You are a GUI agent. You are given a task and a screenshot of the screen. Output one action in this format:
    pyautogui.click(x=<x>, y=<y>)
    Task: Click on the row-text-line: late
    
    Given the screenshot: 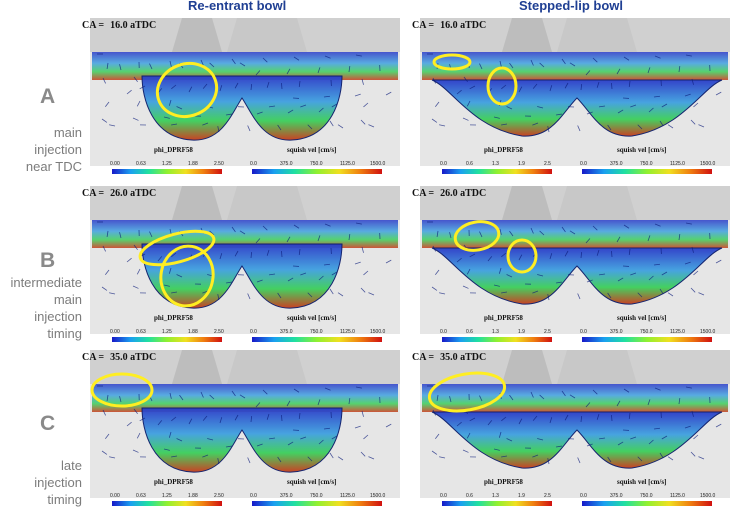 What is the action you would take?
    pyautogui.click(x=71, y=465)
    